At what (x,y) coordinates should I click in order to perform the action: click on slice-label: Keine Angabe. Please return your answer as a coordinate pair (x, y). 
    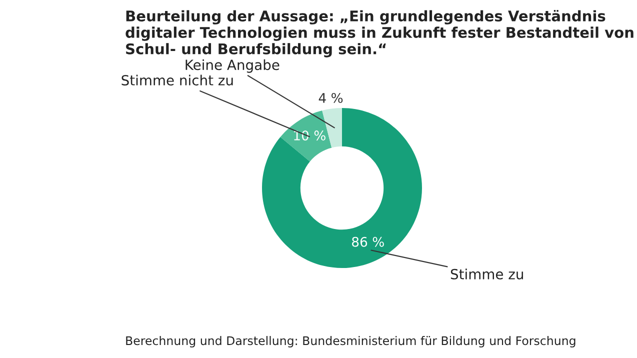
    Looking at the image, I should click on (233, 66).